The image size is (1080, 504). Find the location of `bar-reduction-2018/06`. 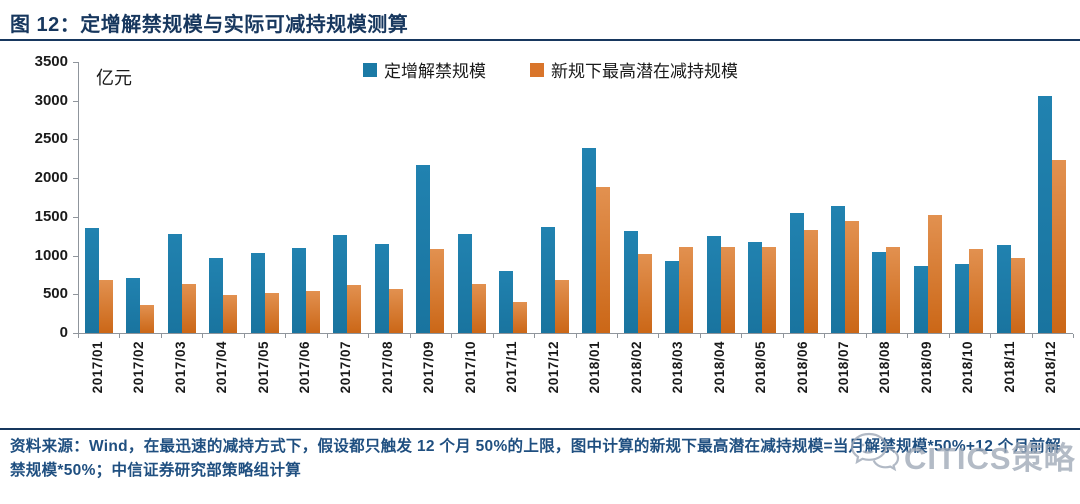

bar-reduction-2018/06 is located at coordinates (810, 281).